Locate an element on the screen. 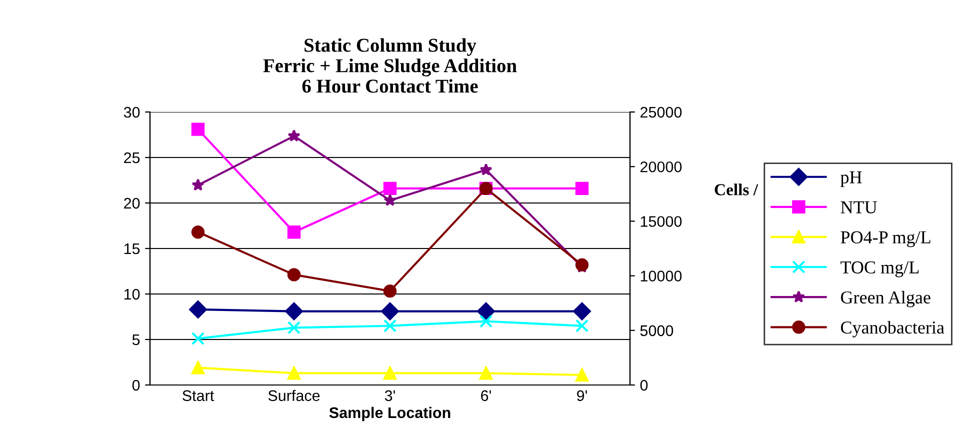 The height and width of the screenshot is (440, 956). x-tick-label: Surface is located at coordinates (294, 396).